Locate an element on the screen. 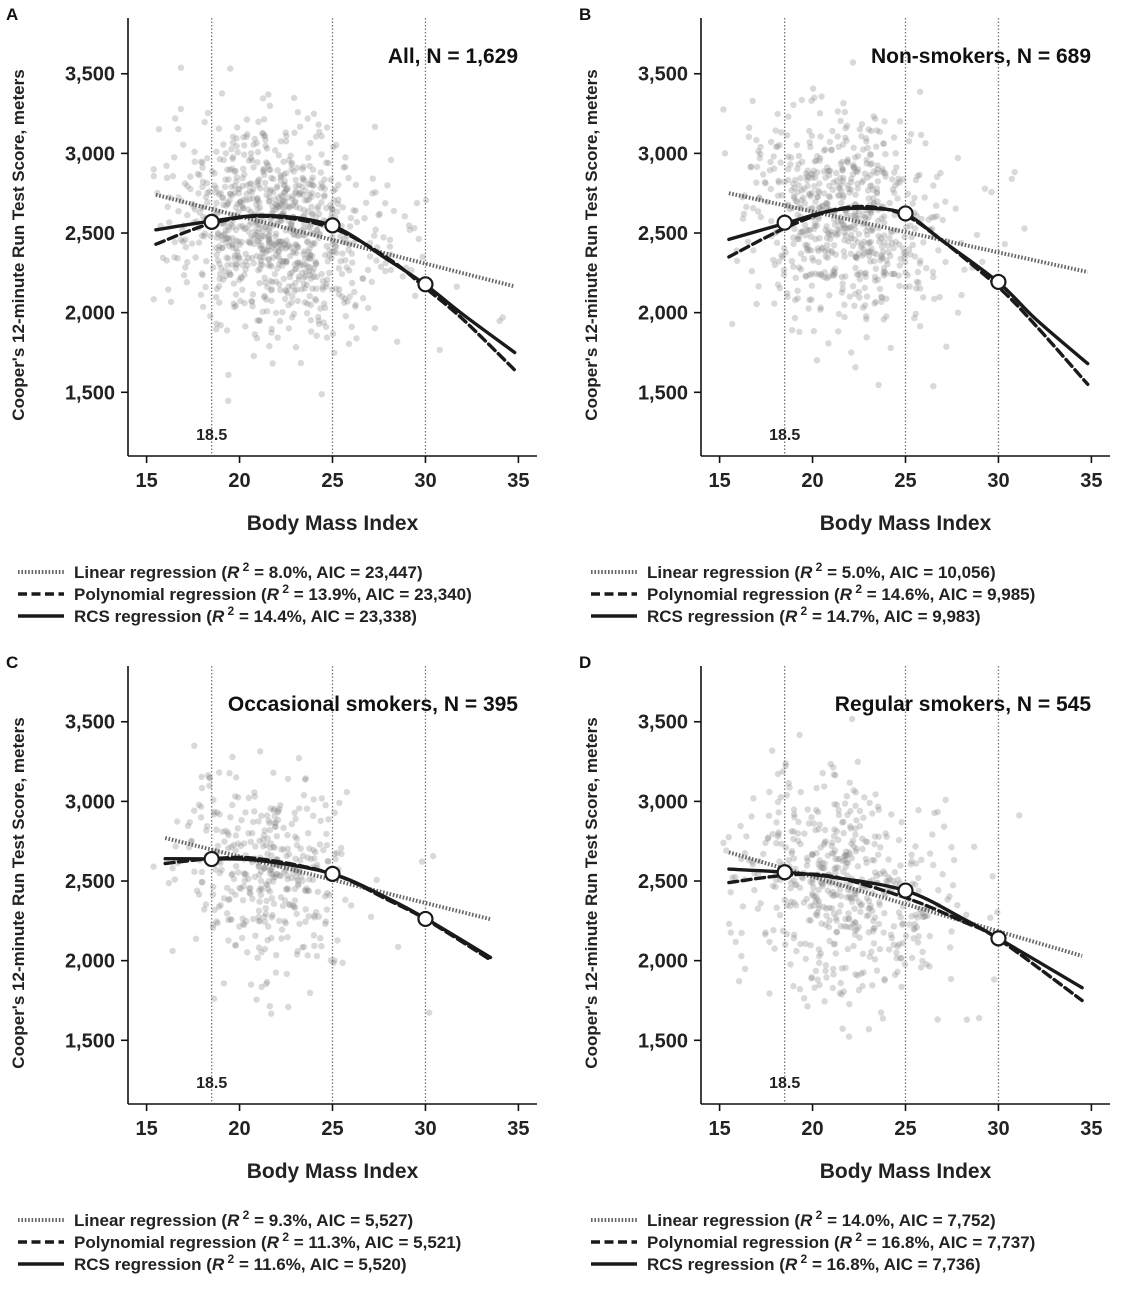  x-tick-label: 30 is located at coordinates (425, 1129).